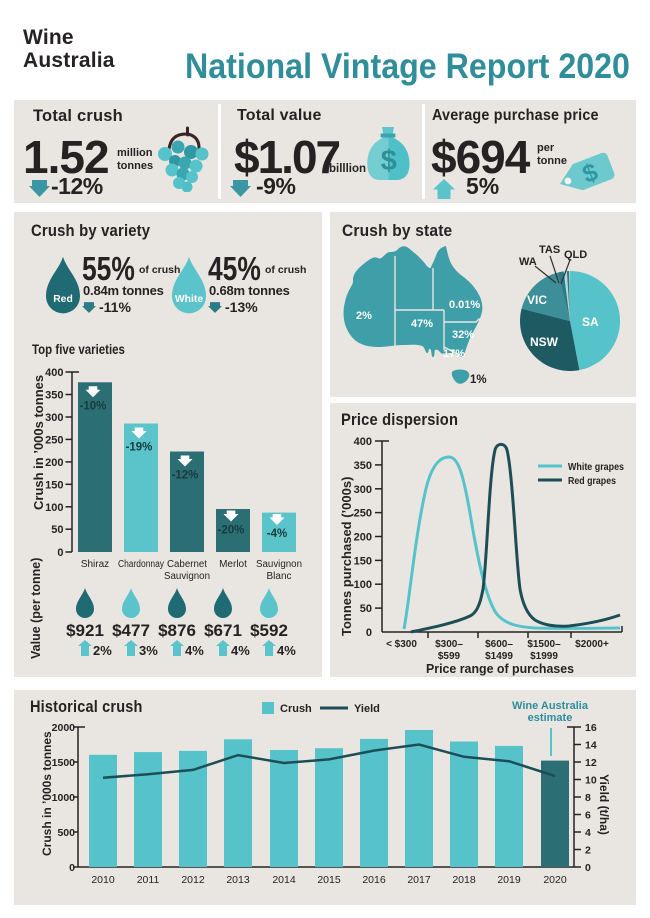 This screenshot has height=918, width=650. What do you see at coordinates (131, 630) in the screenshot?
I see `svg-text: $477` at bounding box center [131, 630].